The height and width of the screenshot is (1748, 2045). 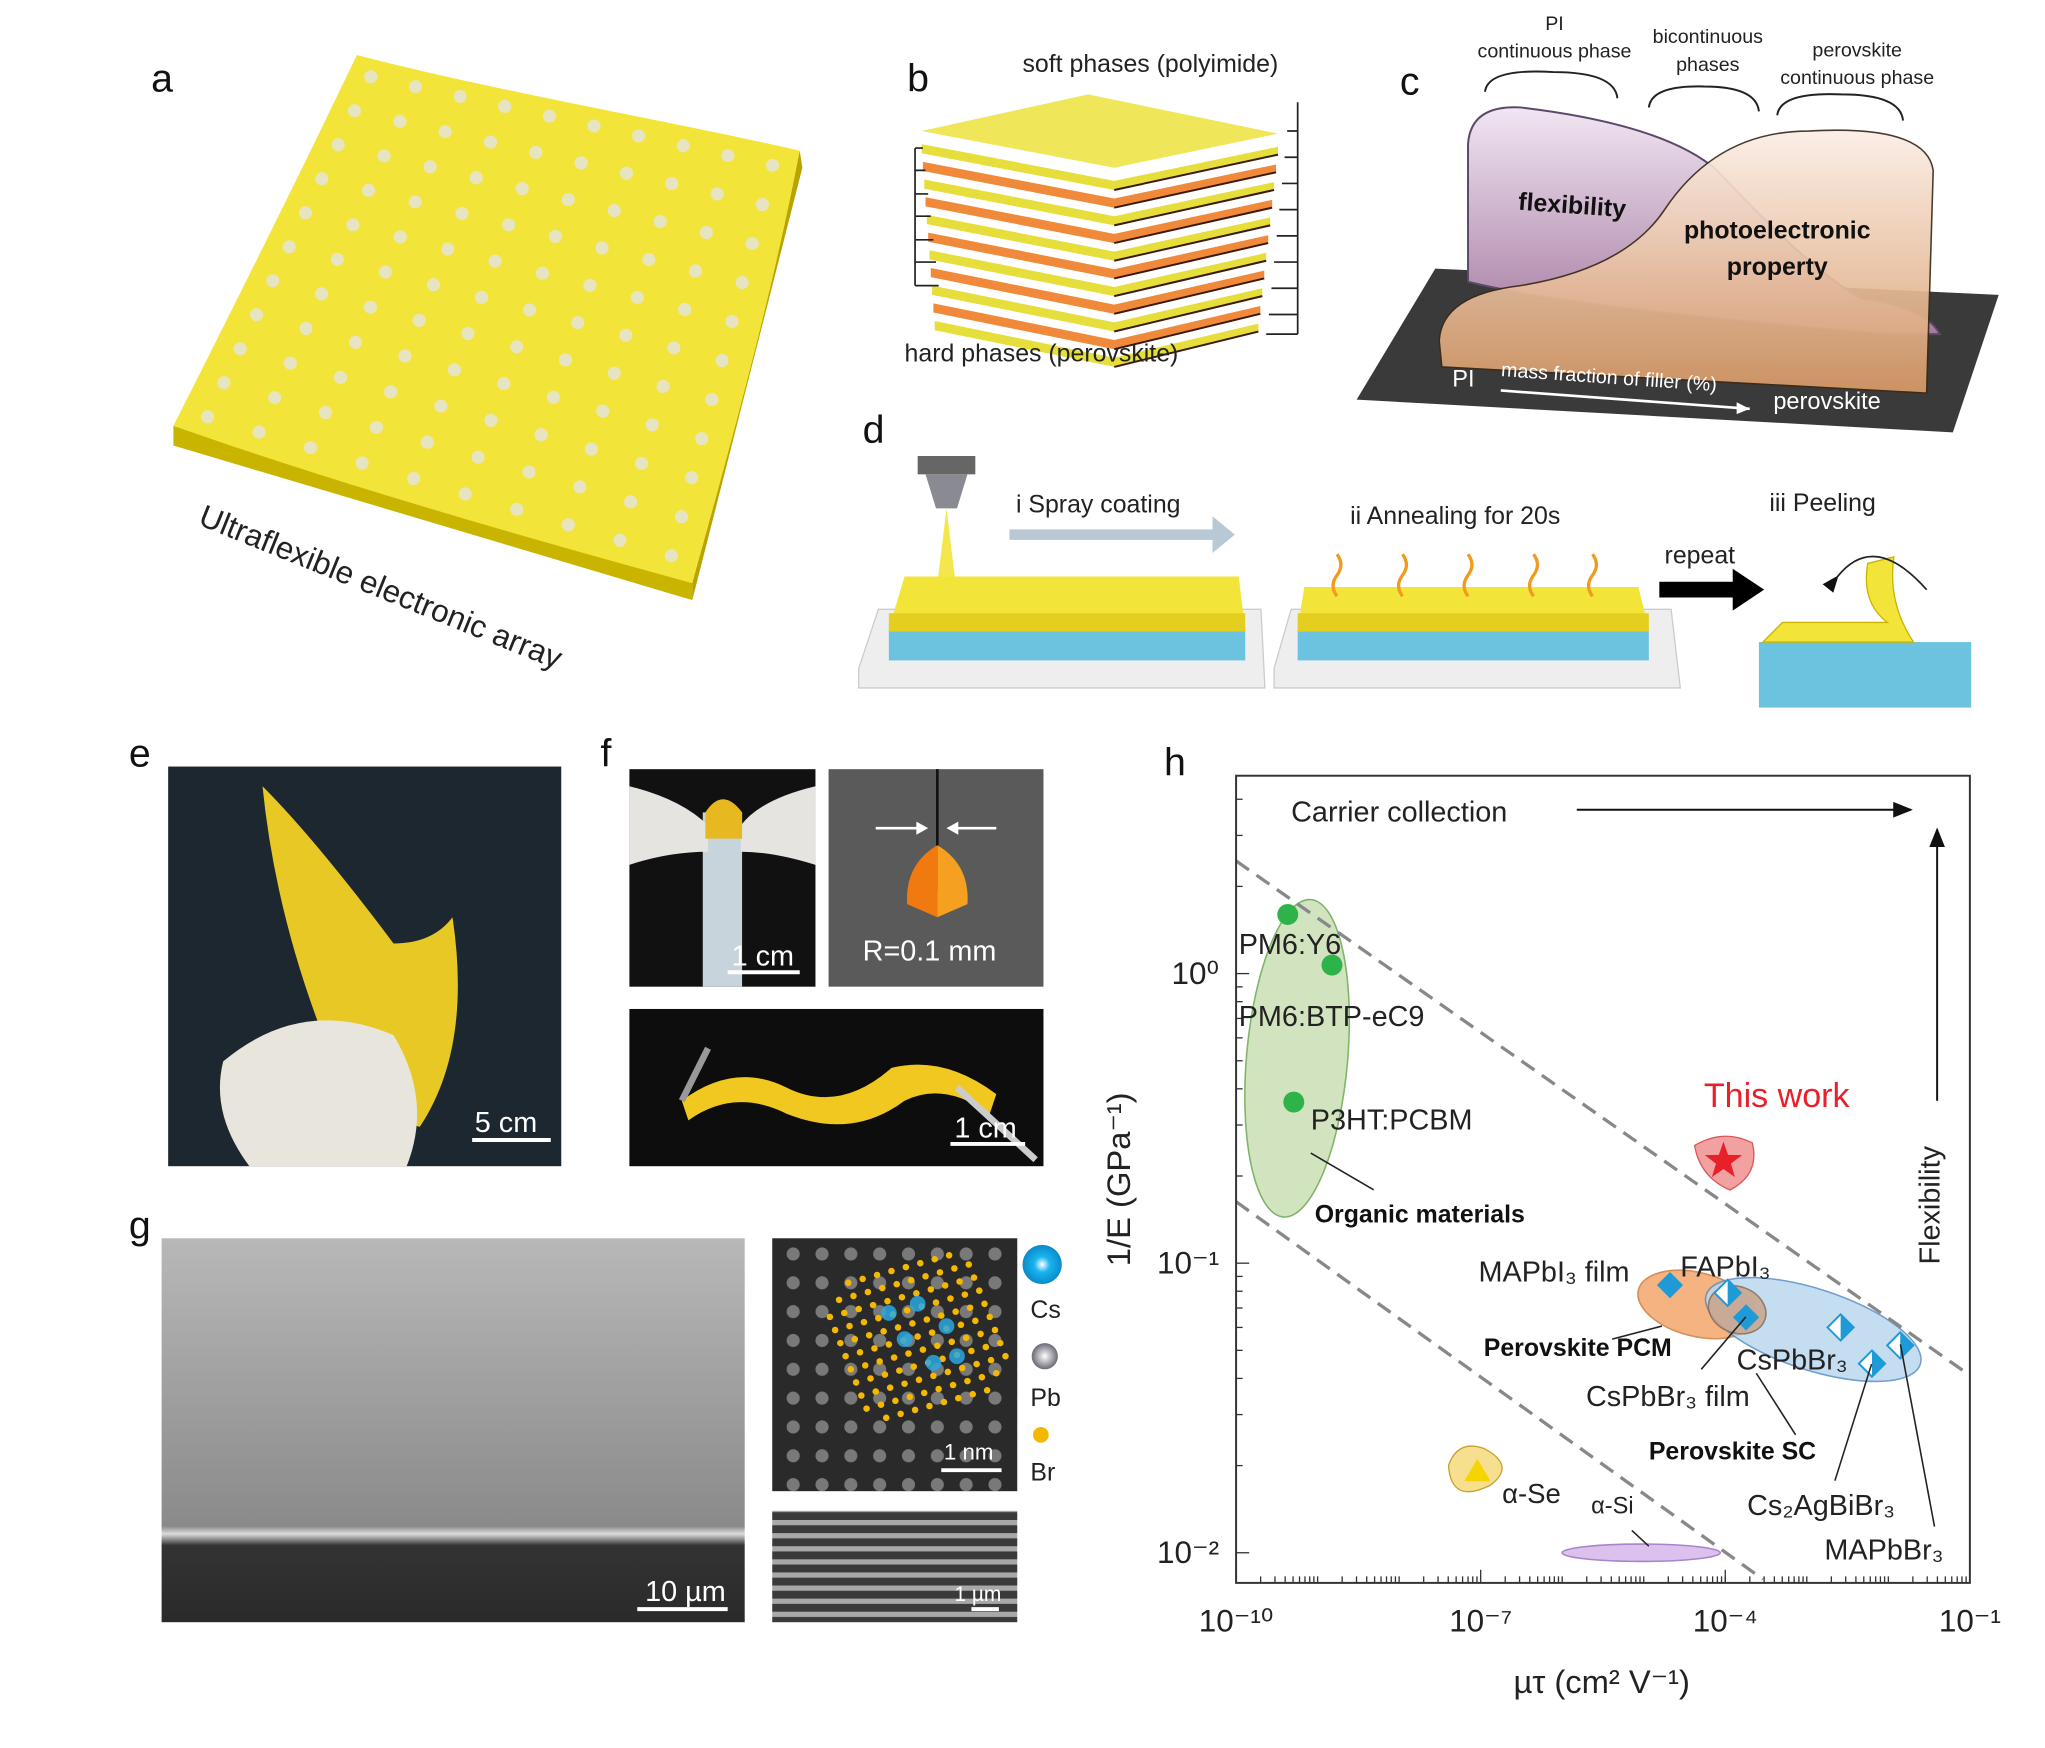 What do you see at coordinates (1732, 1452) in the screenshot?
I see `region-label: Perovskite SC` at bounding box center [1732, 1452].